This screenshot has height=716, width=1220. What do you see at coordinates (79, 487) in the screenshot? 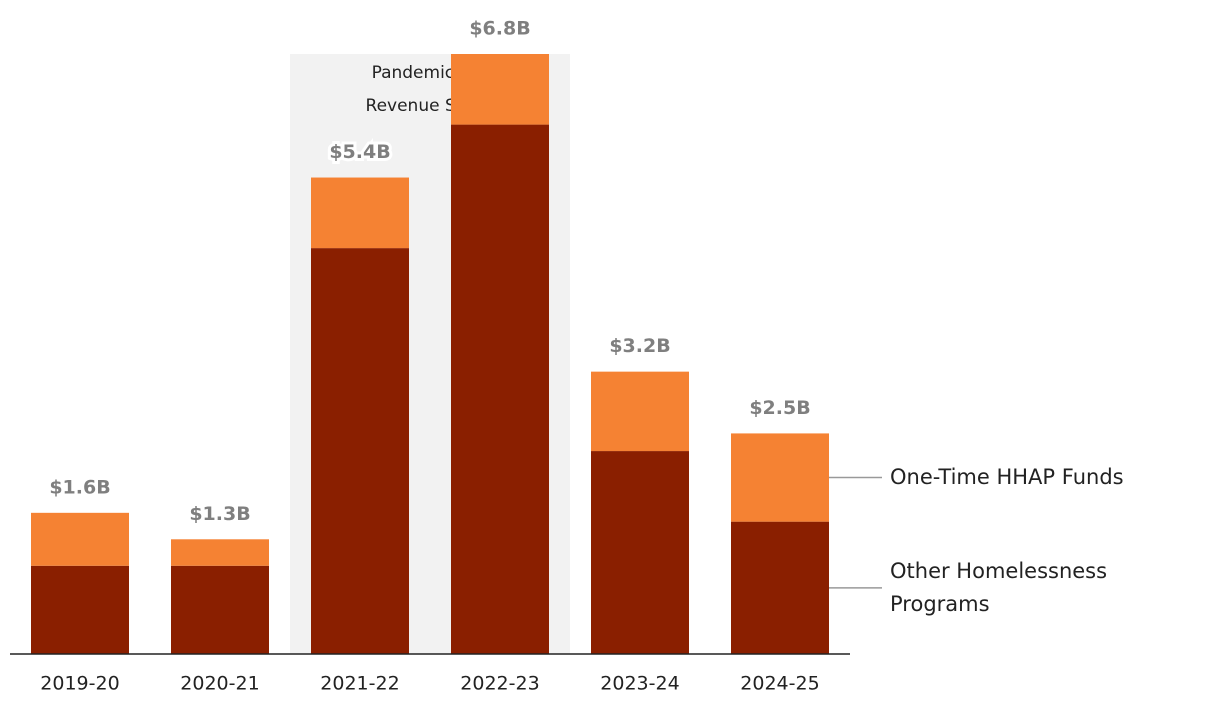
I see `total-label: $1.6B` at bounding box center [79, 487].